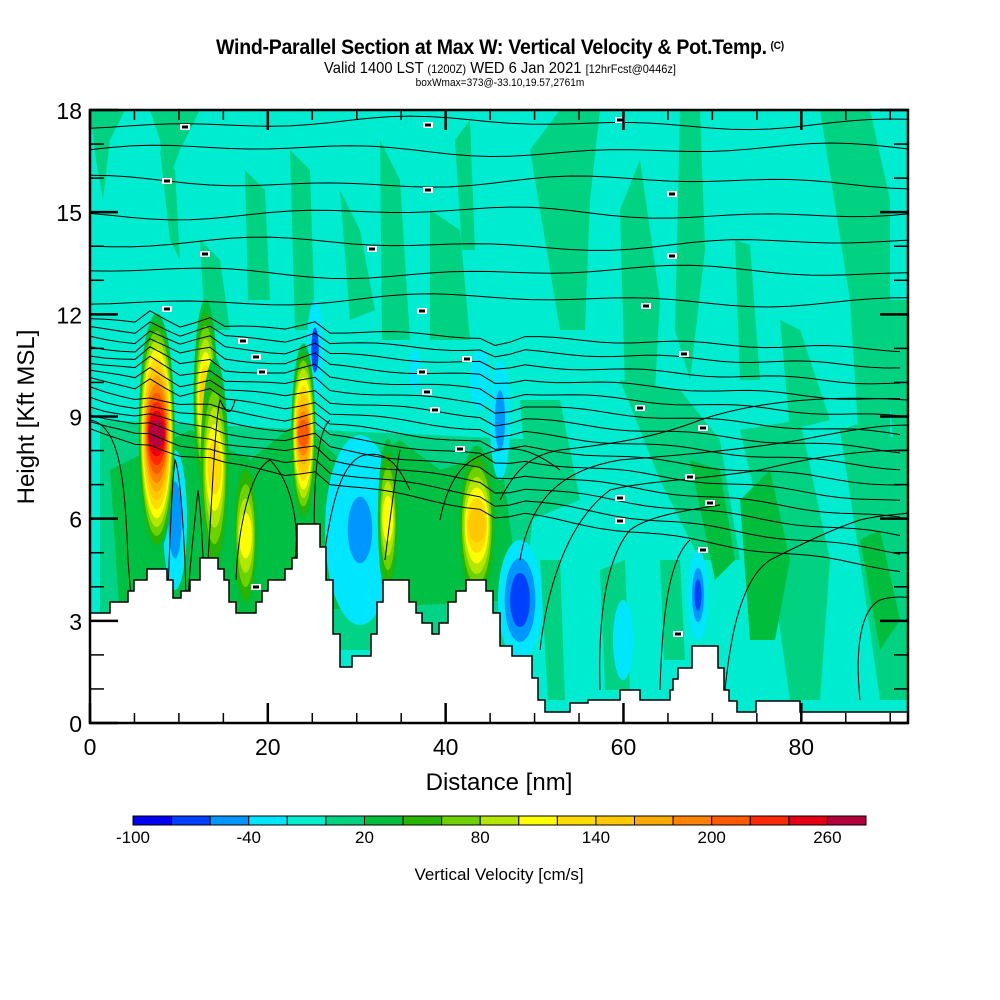 This screenshot has width=1000, height=1000. What do you see at coordinates (364, 837) in the screenshot?
I see `colorbar-tick-label: 20` at bounding box center [364, 837].